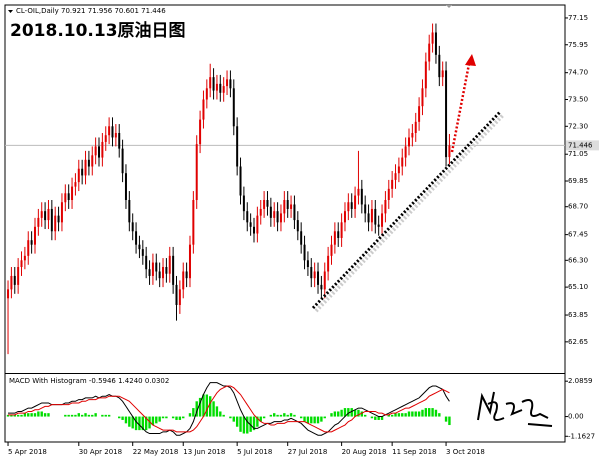 The image size is (600, 464). What do you see at coordinates (578, 207) in the screenshot?
I see `y-tick-label: 68.70` at bounding box center [578, 207].